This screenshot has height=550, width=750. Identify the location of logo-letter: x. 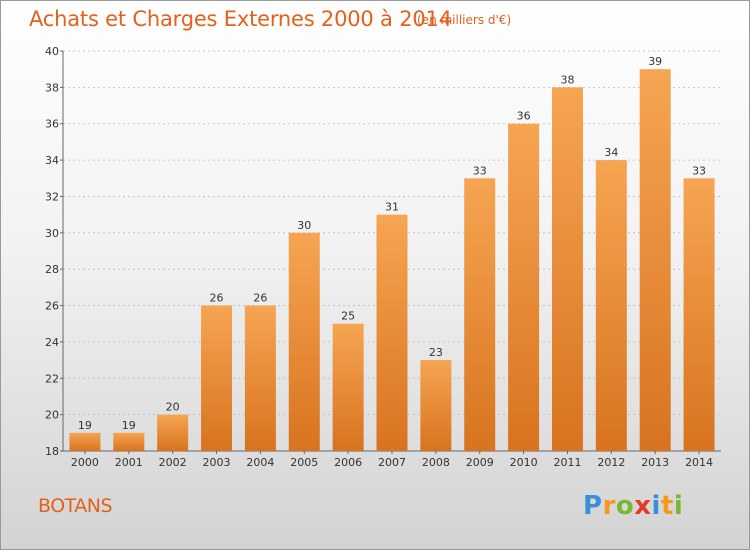
(643, 506).